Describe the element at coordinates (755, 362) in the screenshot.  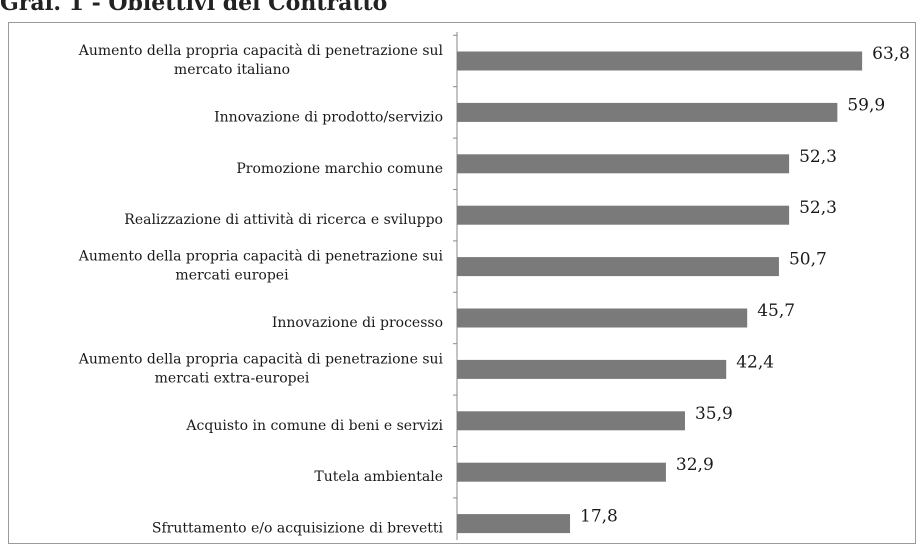
I see `value-label-6: 42,4` at that location.